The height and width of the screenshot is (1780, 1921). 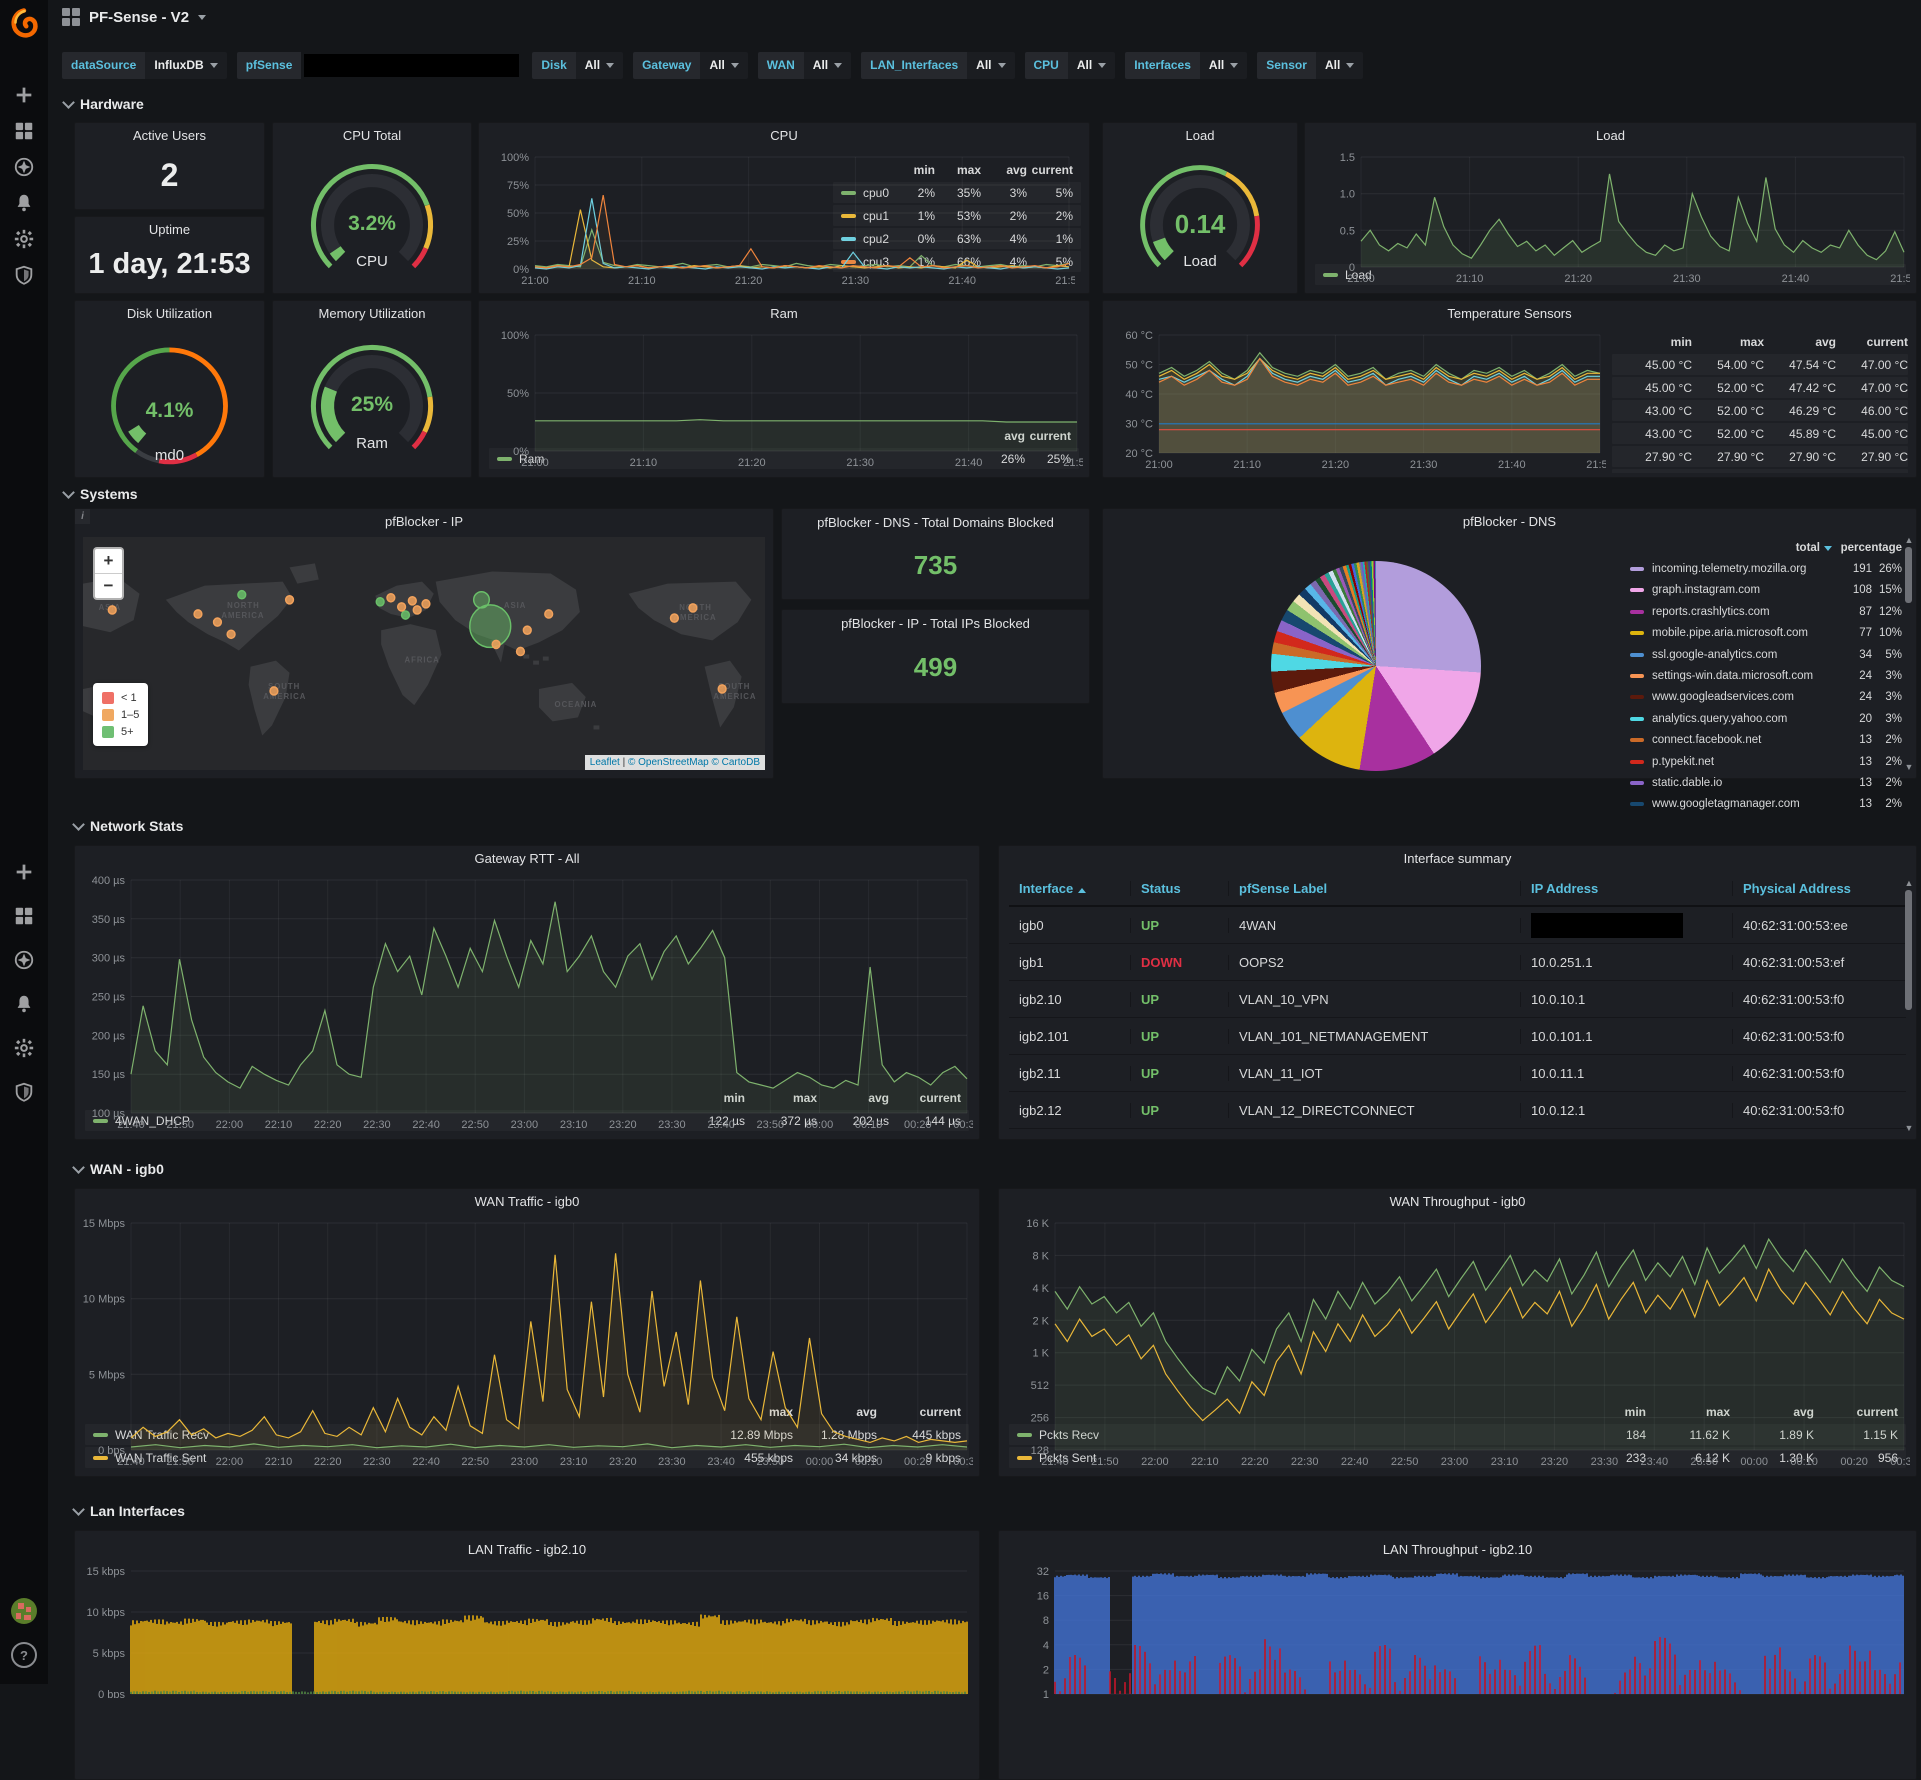 I want to click on column-header: pfSense Label, so click(x=1375, y=888).